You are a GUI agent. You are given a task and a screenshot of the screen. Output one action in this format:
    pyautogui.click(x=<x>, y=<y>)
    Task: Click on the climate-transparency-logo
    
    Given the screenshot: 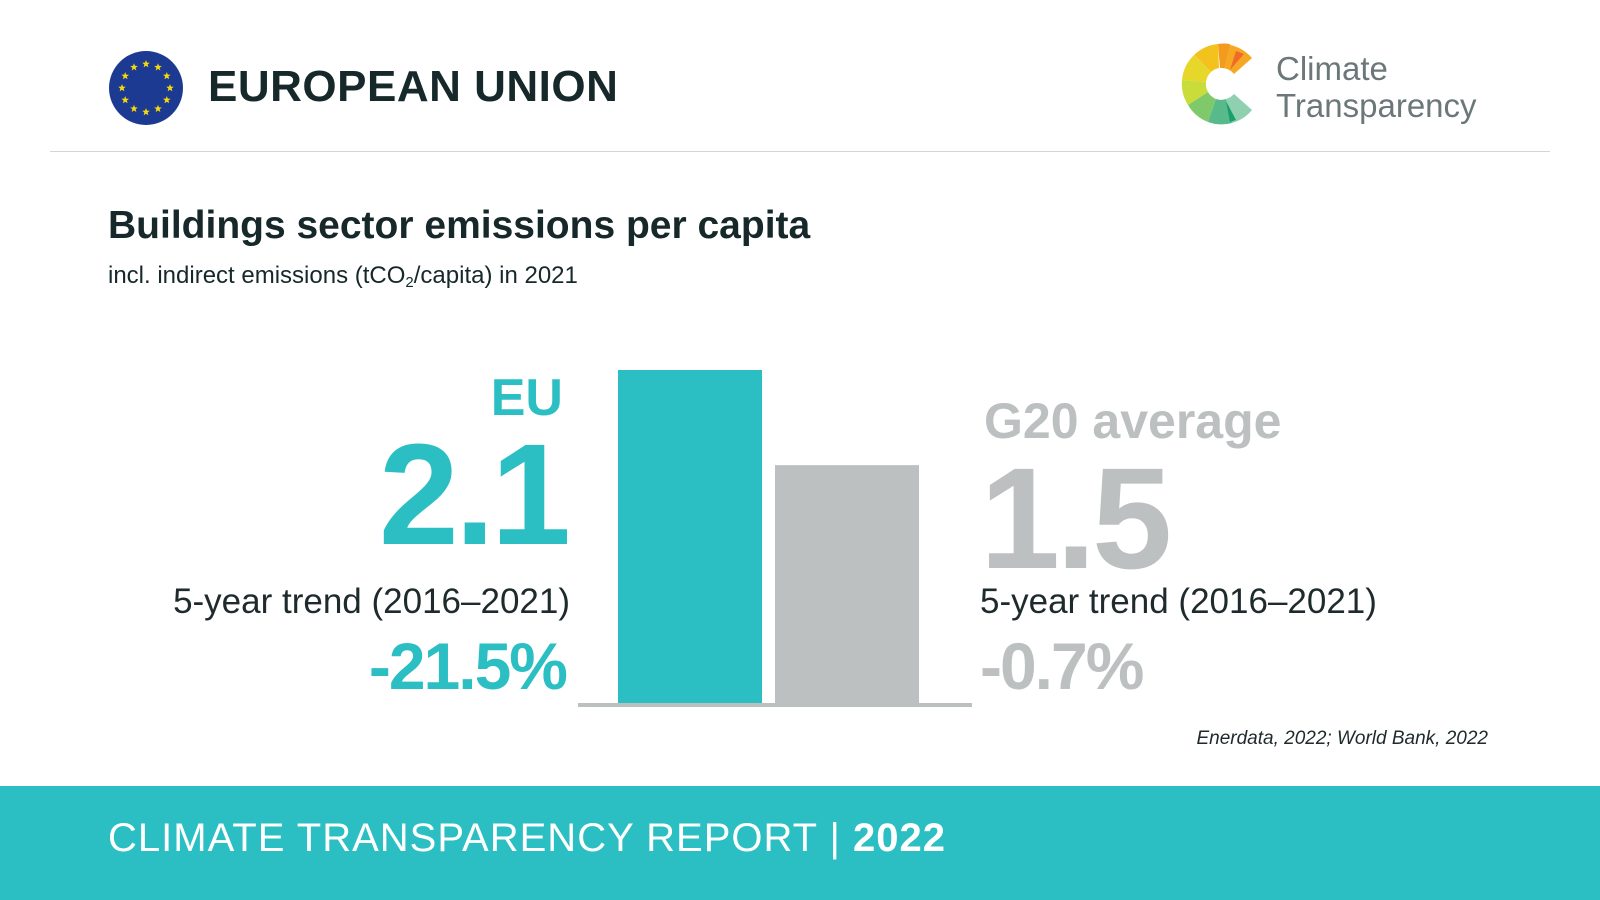 What is the action you would take?
    pyautogui.click(x=1216, y=84)
    